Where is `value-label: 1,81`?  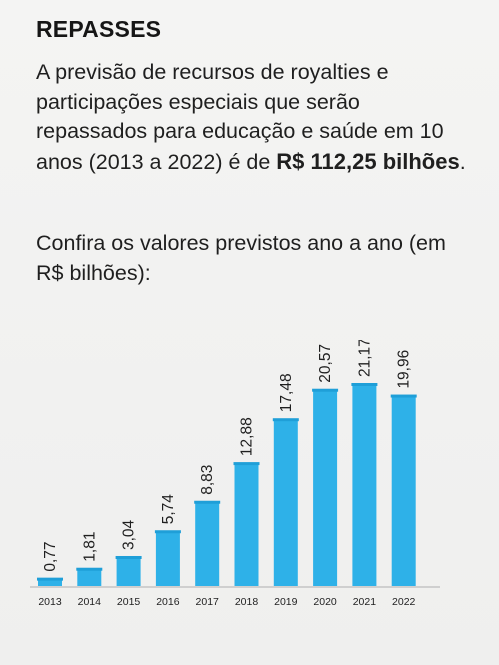 value-label: 1,81 is located at coordinates (89, 547).